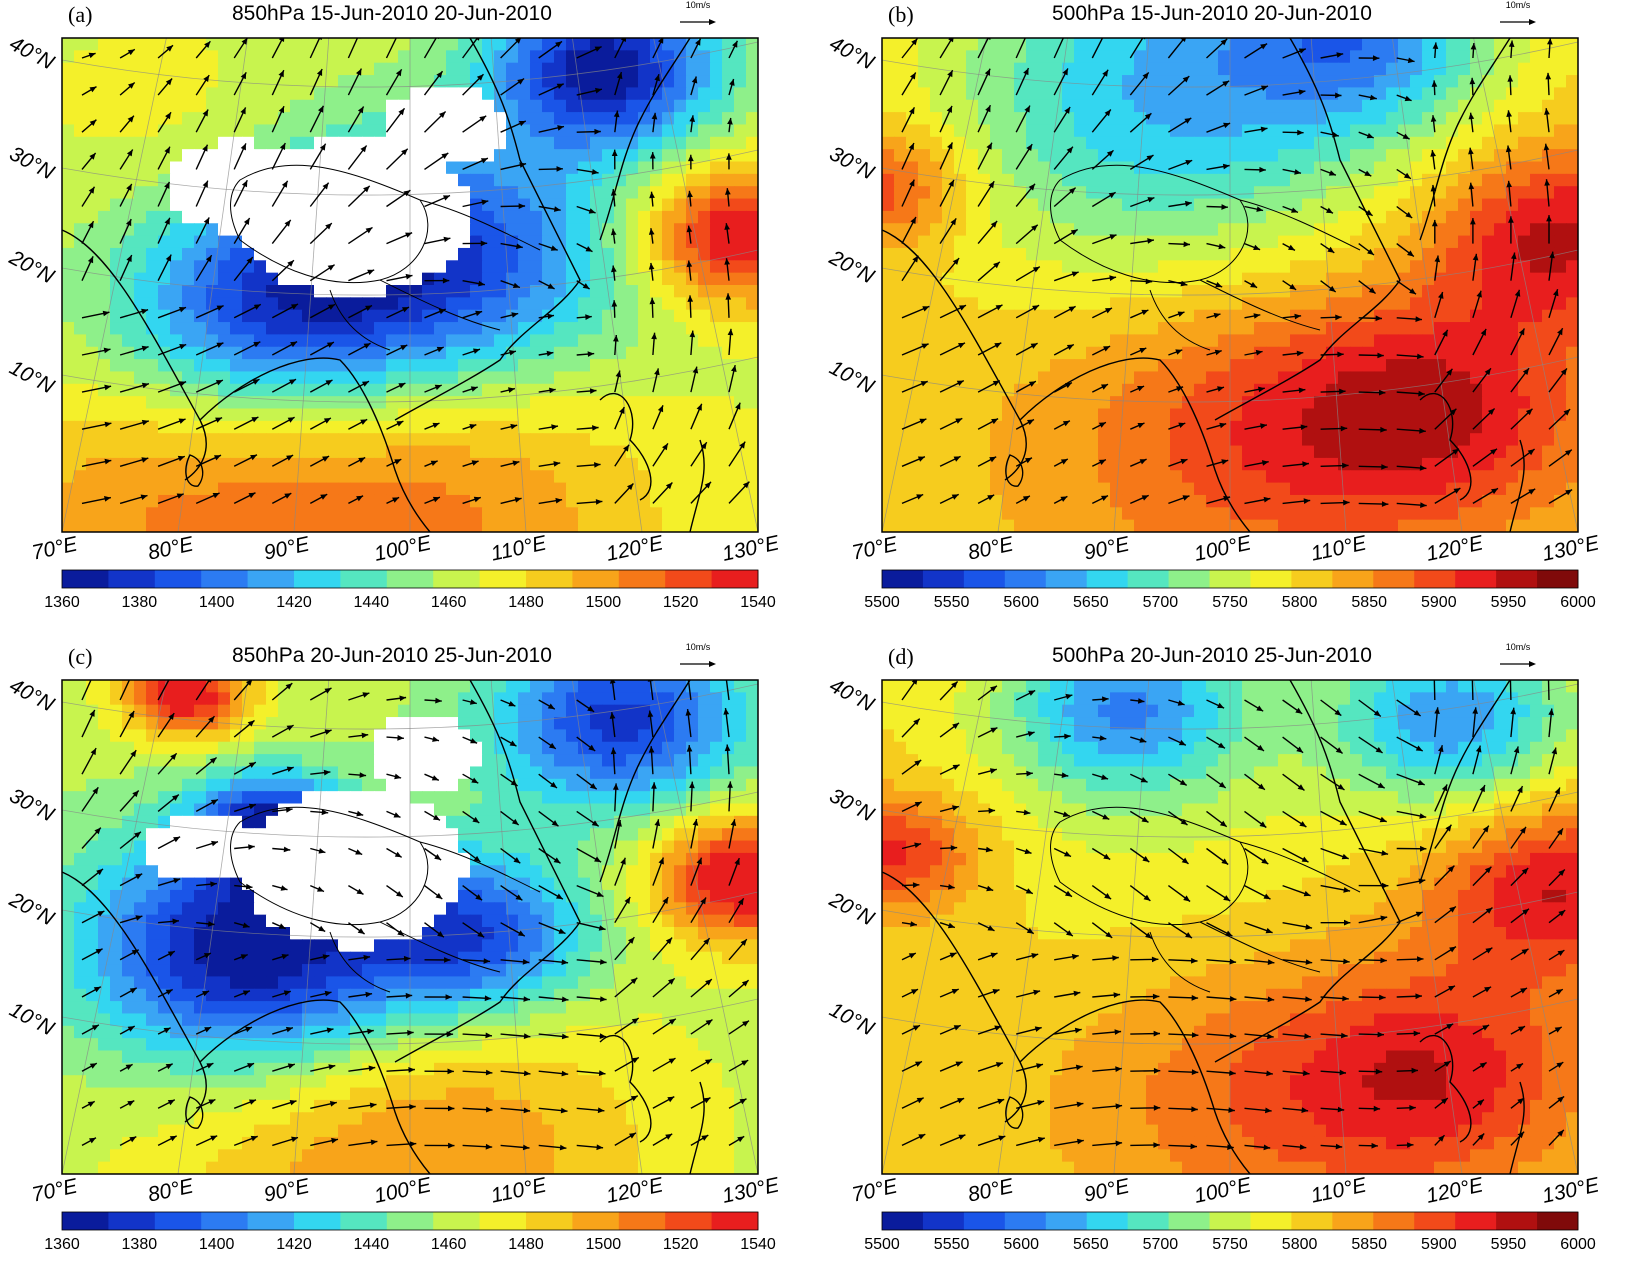 The image size is (1640, 1285). I want to click on colorbar-tick-label: 1380, so click(140, 602).